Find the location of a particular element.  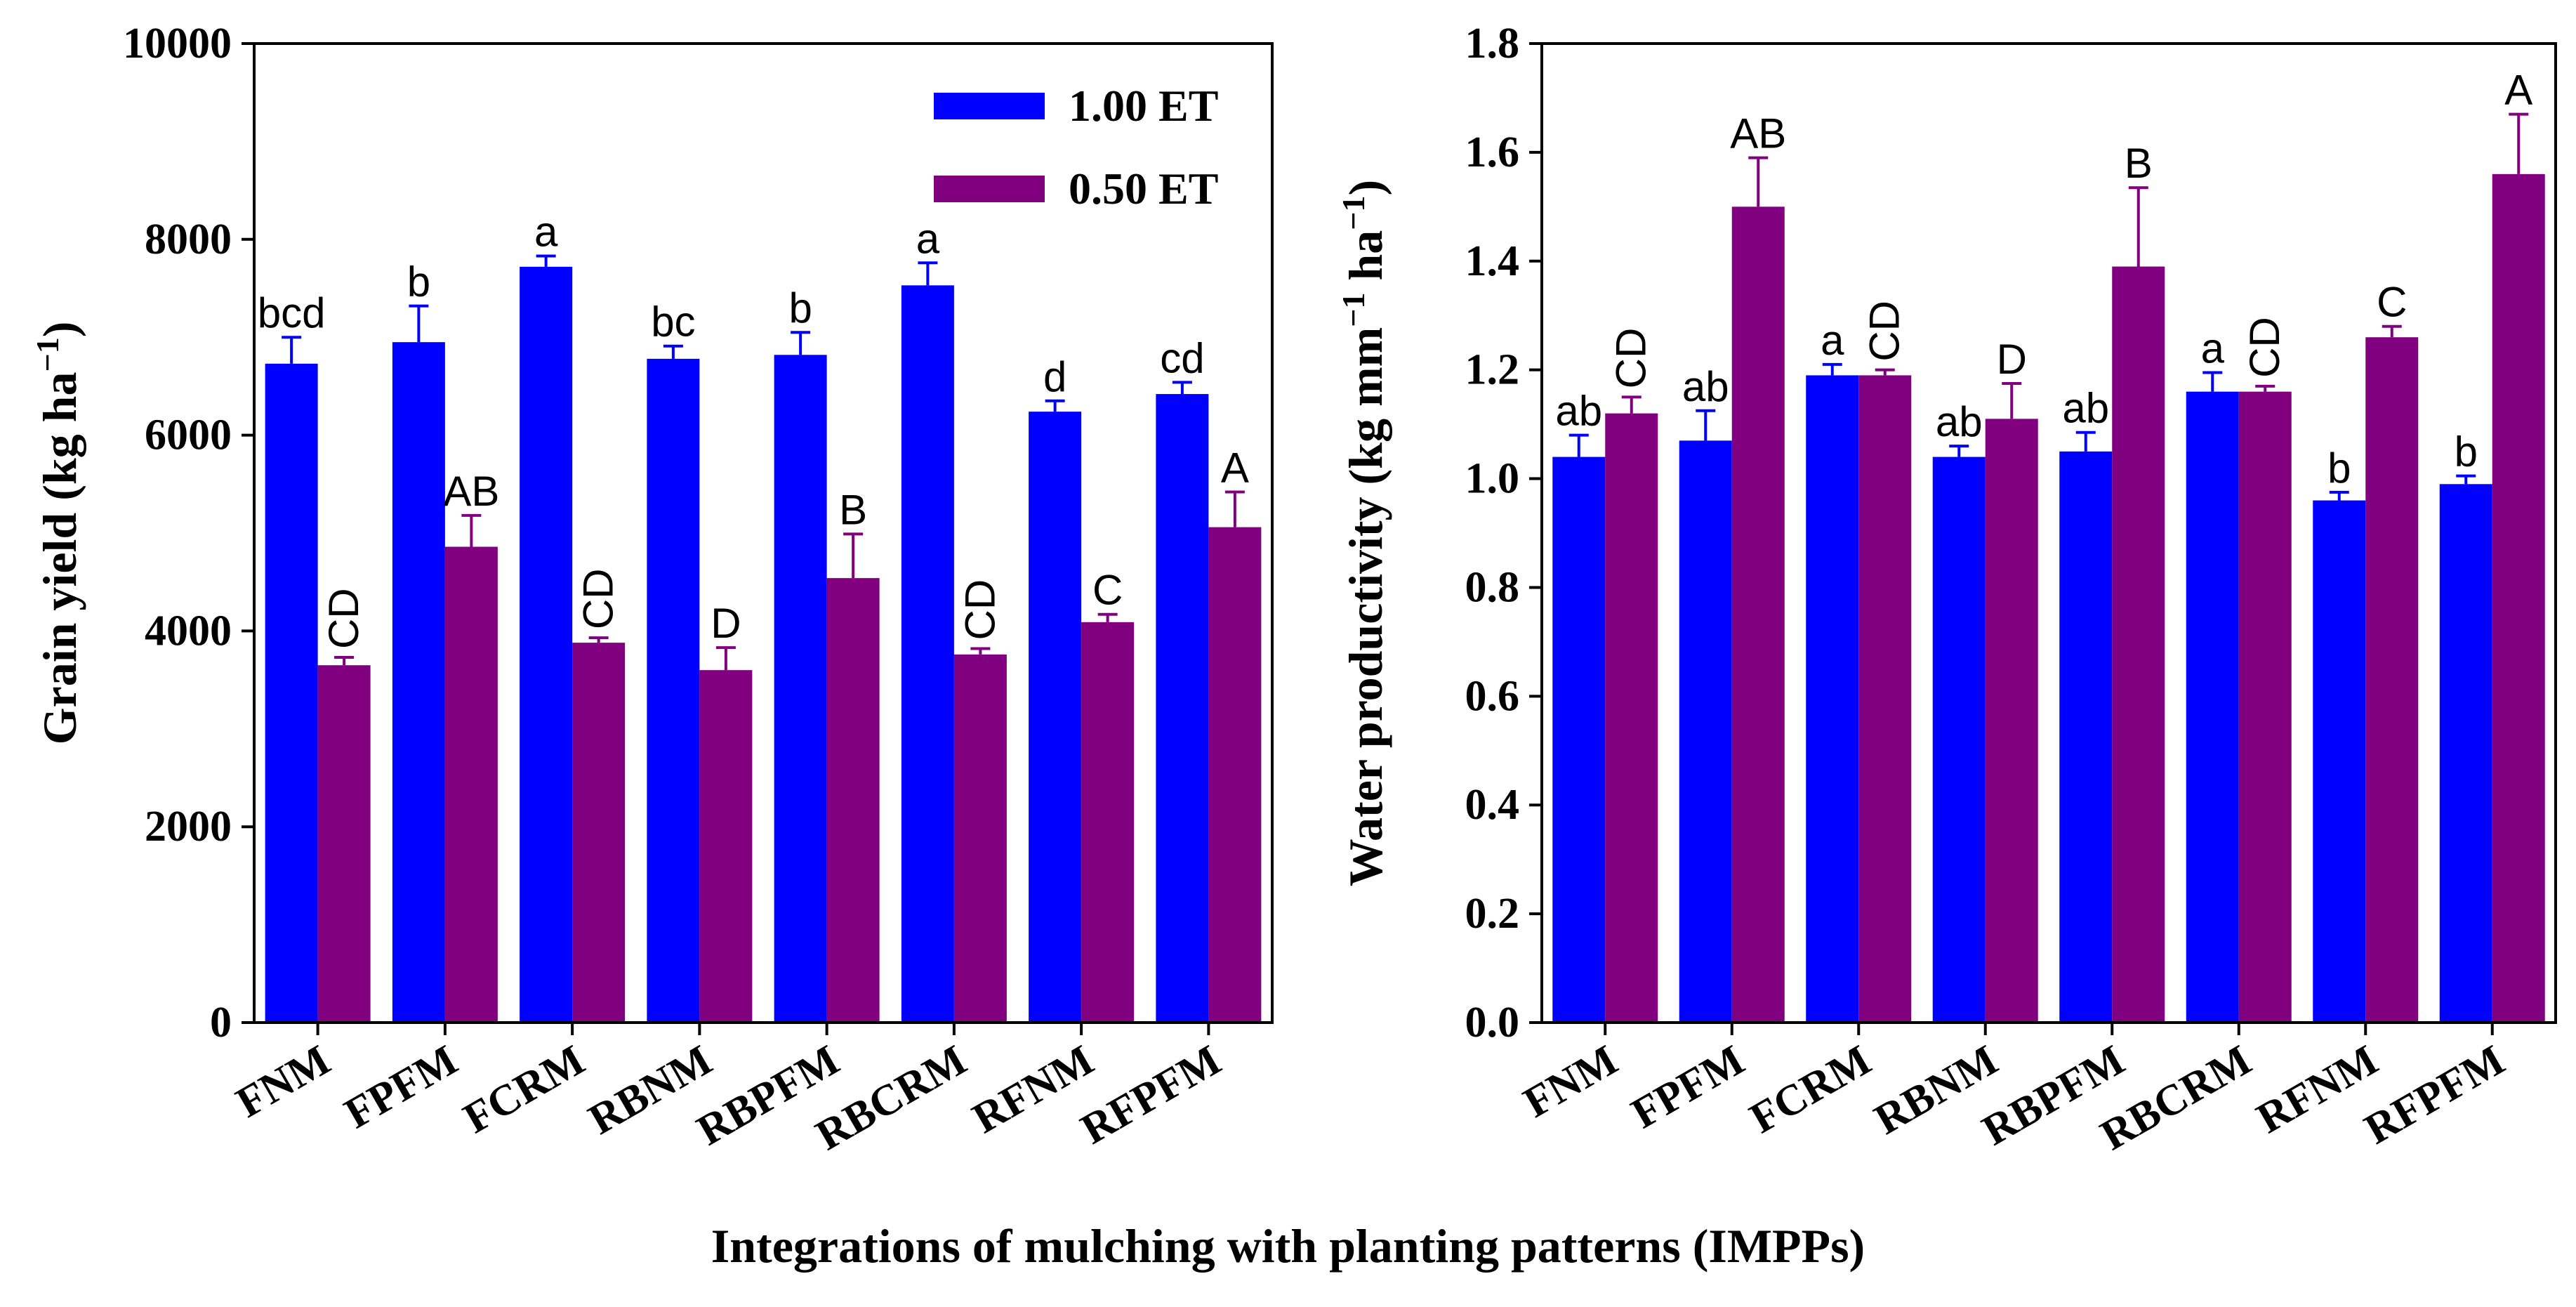

y-tick-label: 1.2 is located at coordinates (1492, 370).